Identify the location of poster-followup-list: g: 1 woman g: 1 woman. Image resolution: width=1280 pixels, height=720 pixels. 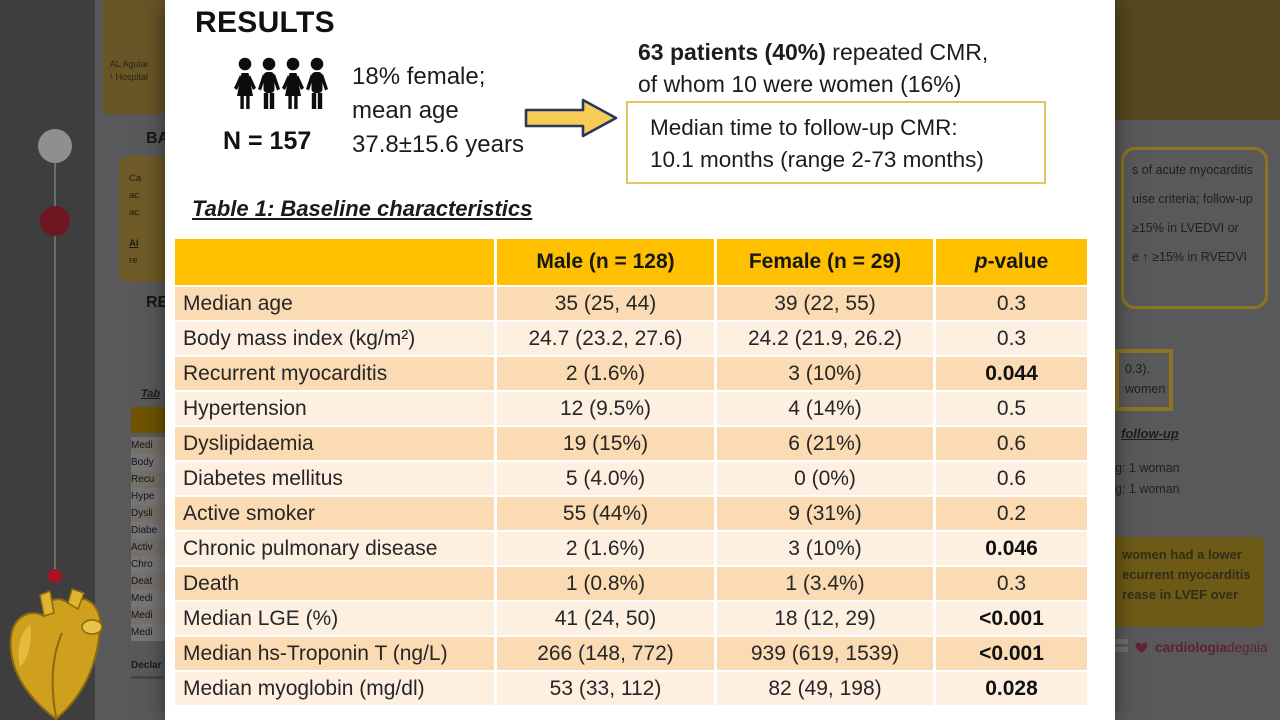
(1147, 478).